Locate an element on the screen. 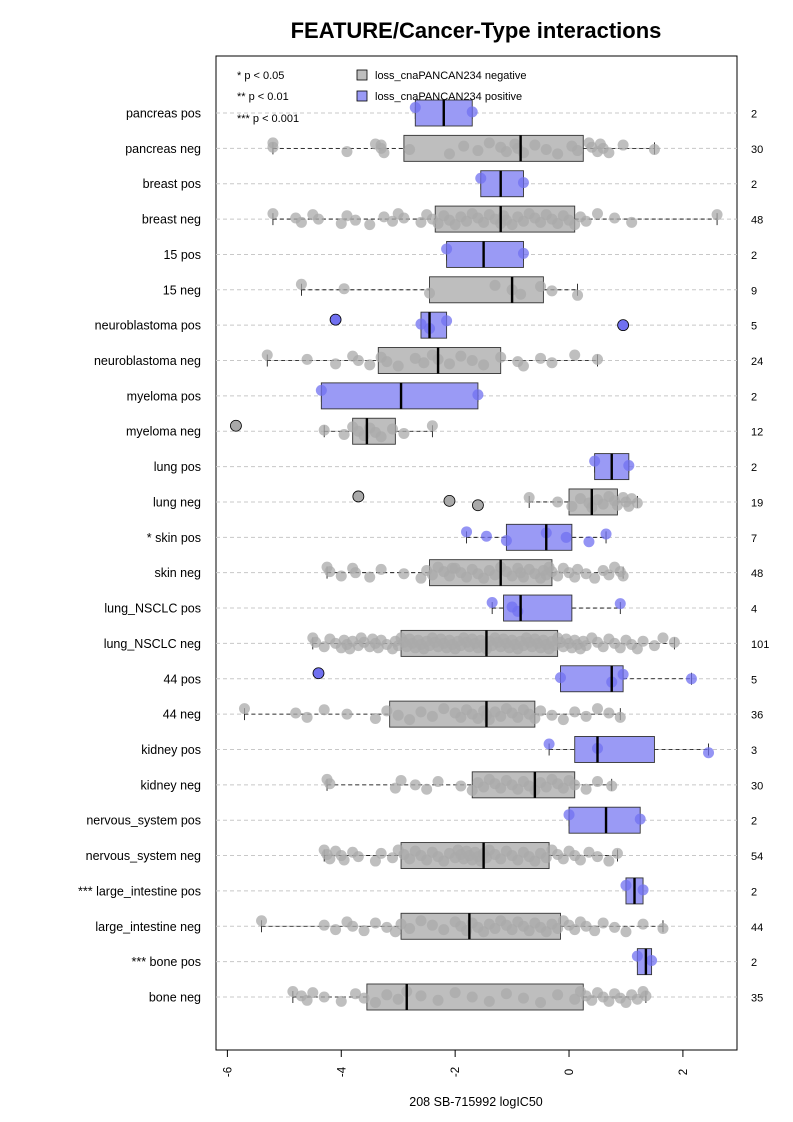 This screenshot has width=793, height=1122. legend-swatch-positive is located at coordinates (362, 96).